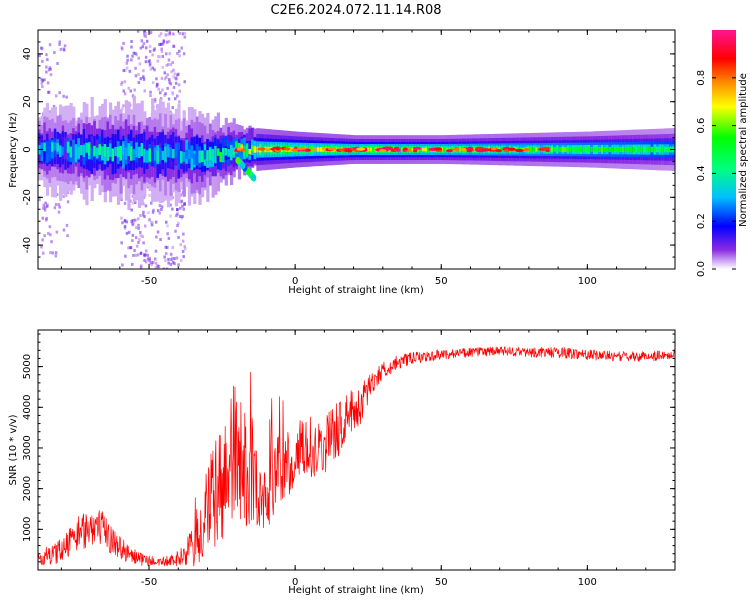 Image resolution: width=750 pixels, height=600 pixels. Describe the element at coordinates (149, 582) in the screenshot. I see `snr-x-tick-label: -50` at that location.